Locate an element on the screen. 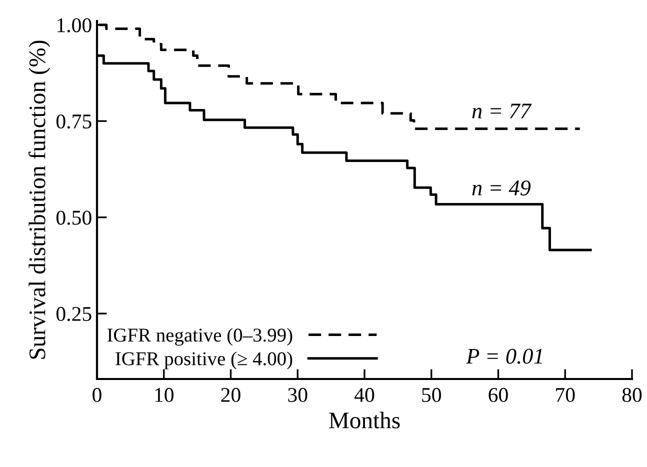  x-tick-label: 40 is located at coordinates (364, 395).